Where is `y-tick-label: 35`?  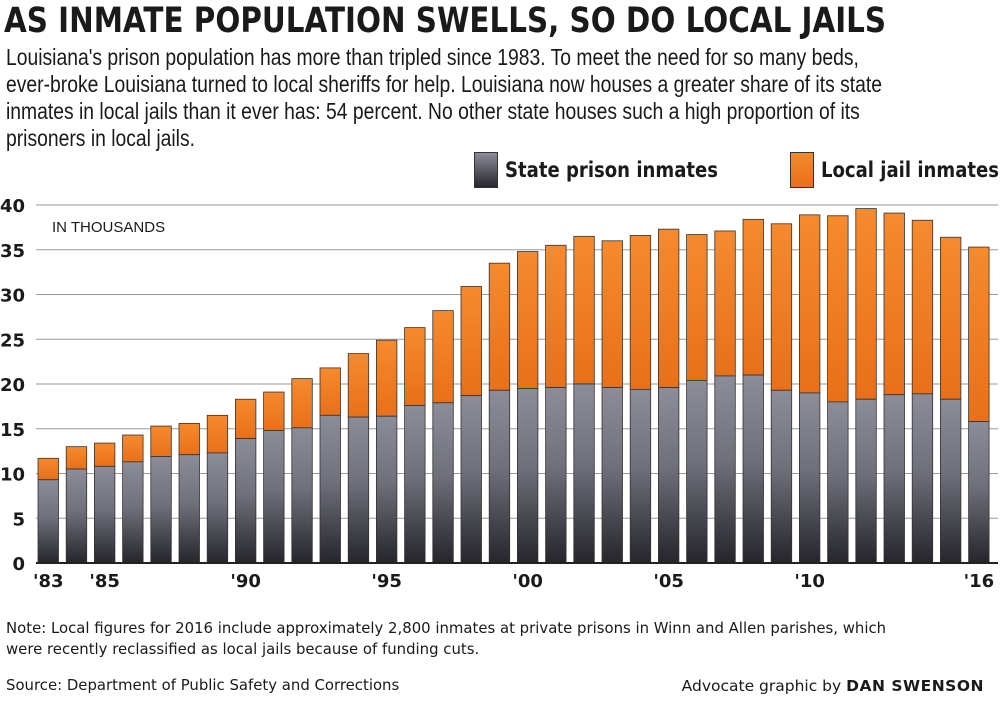 y-tick-label: 35 is located at coordinates (12, 251).